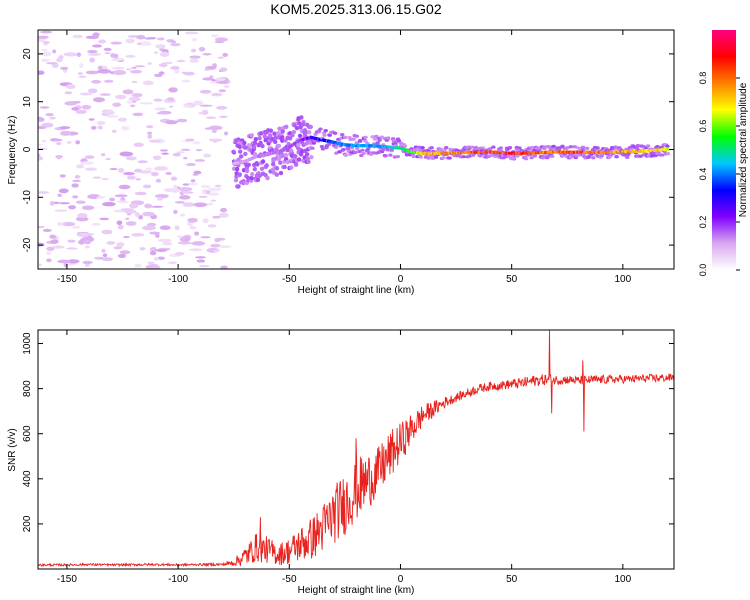 The width and height of the screenshot is (750, 600). What do you see at coordinates (703, 78) in the screenshot?
I see `colorbar-tick-label: 0.8` at bounding box center [703, 78].